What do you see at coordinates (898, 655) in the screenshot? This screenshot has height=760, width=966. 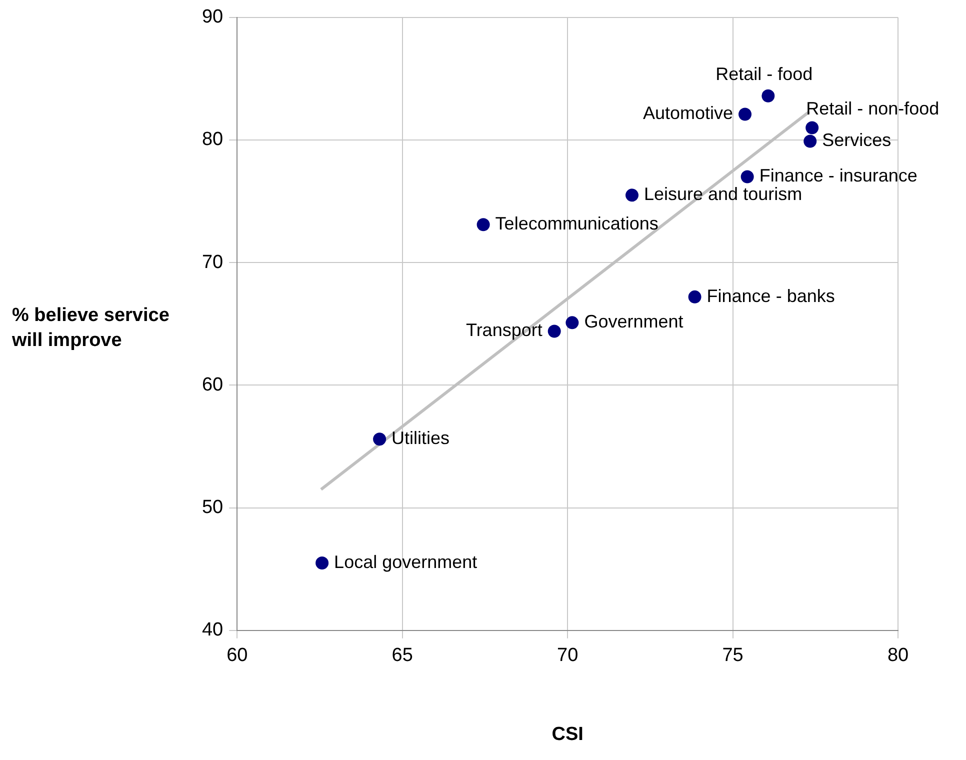 I see `x-tick-label: 80` at bounding box center [898, 655].